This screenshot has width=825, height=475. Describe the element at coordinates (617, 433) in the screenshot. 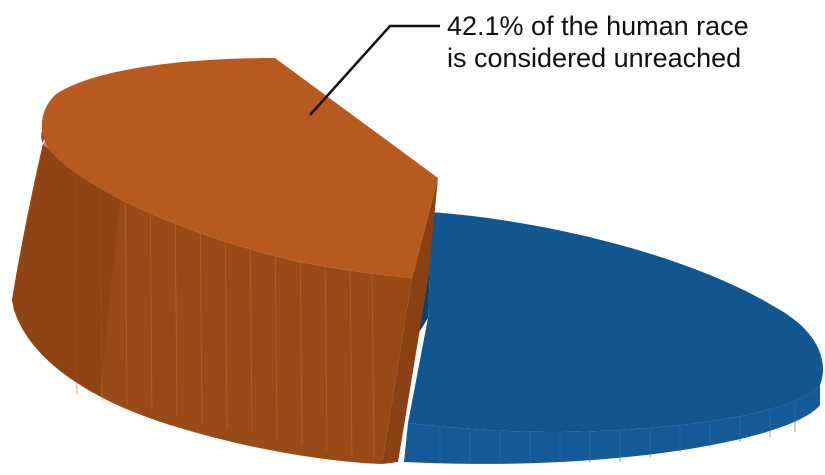

I see `blue-slice-ribs` at that location.